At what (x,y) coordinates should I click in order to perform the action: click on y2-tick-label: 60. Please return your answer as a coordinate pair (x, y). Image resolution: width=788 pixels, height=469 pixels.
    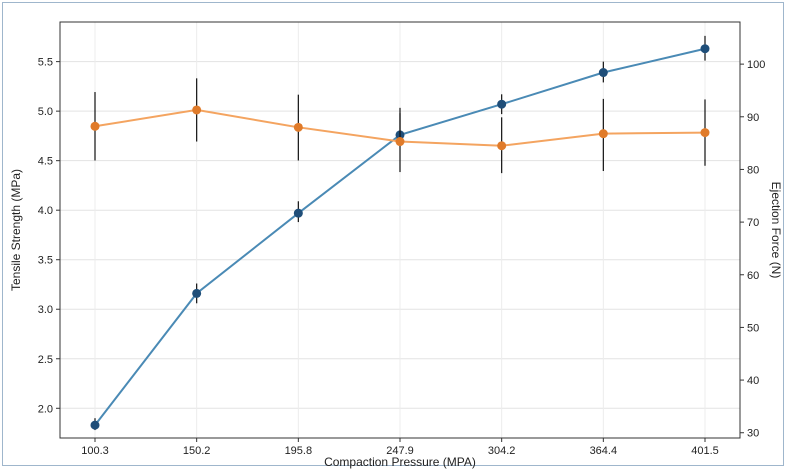
    Looking at the image, I should click on (753, 276).